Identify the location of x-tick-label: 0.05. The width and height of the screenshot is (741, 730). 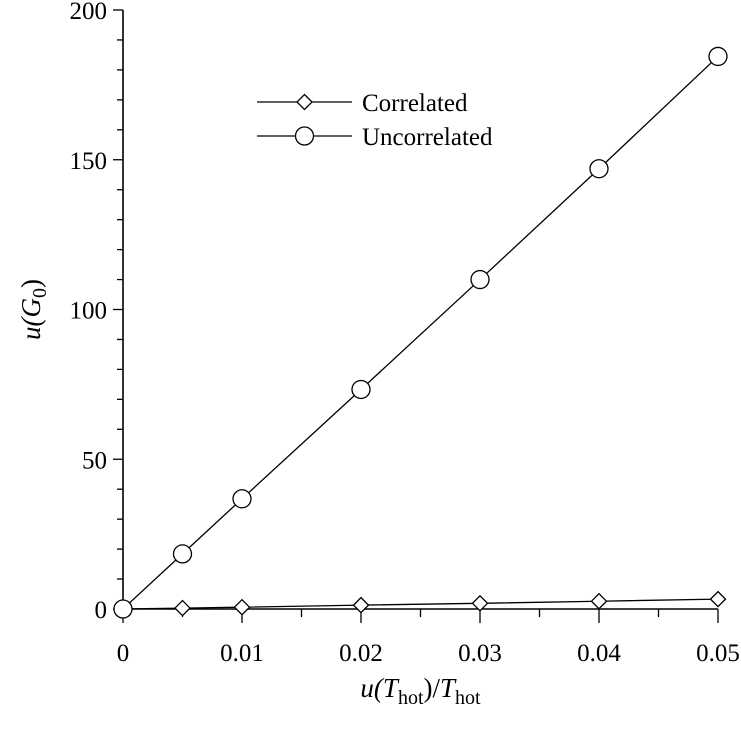
(718, 653).